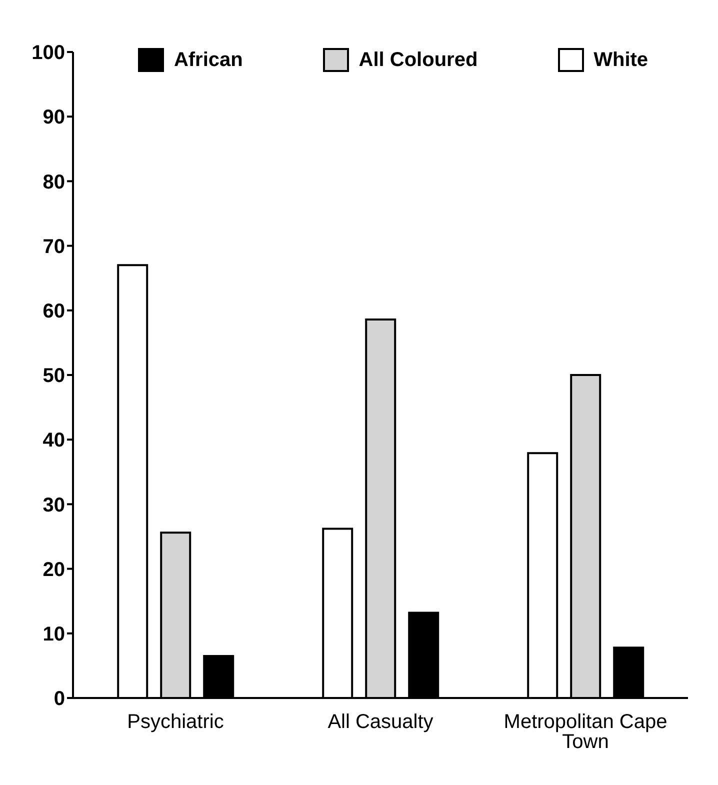  I want to click on y-tick-label: 100, so click(48, 53).